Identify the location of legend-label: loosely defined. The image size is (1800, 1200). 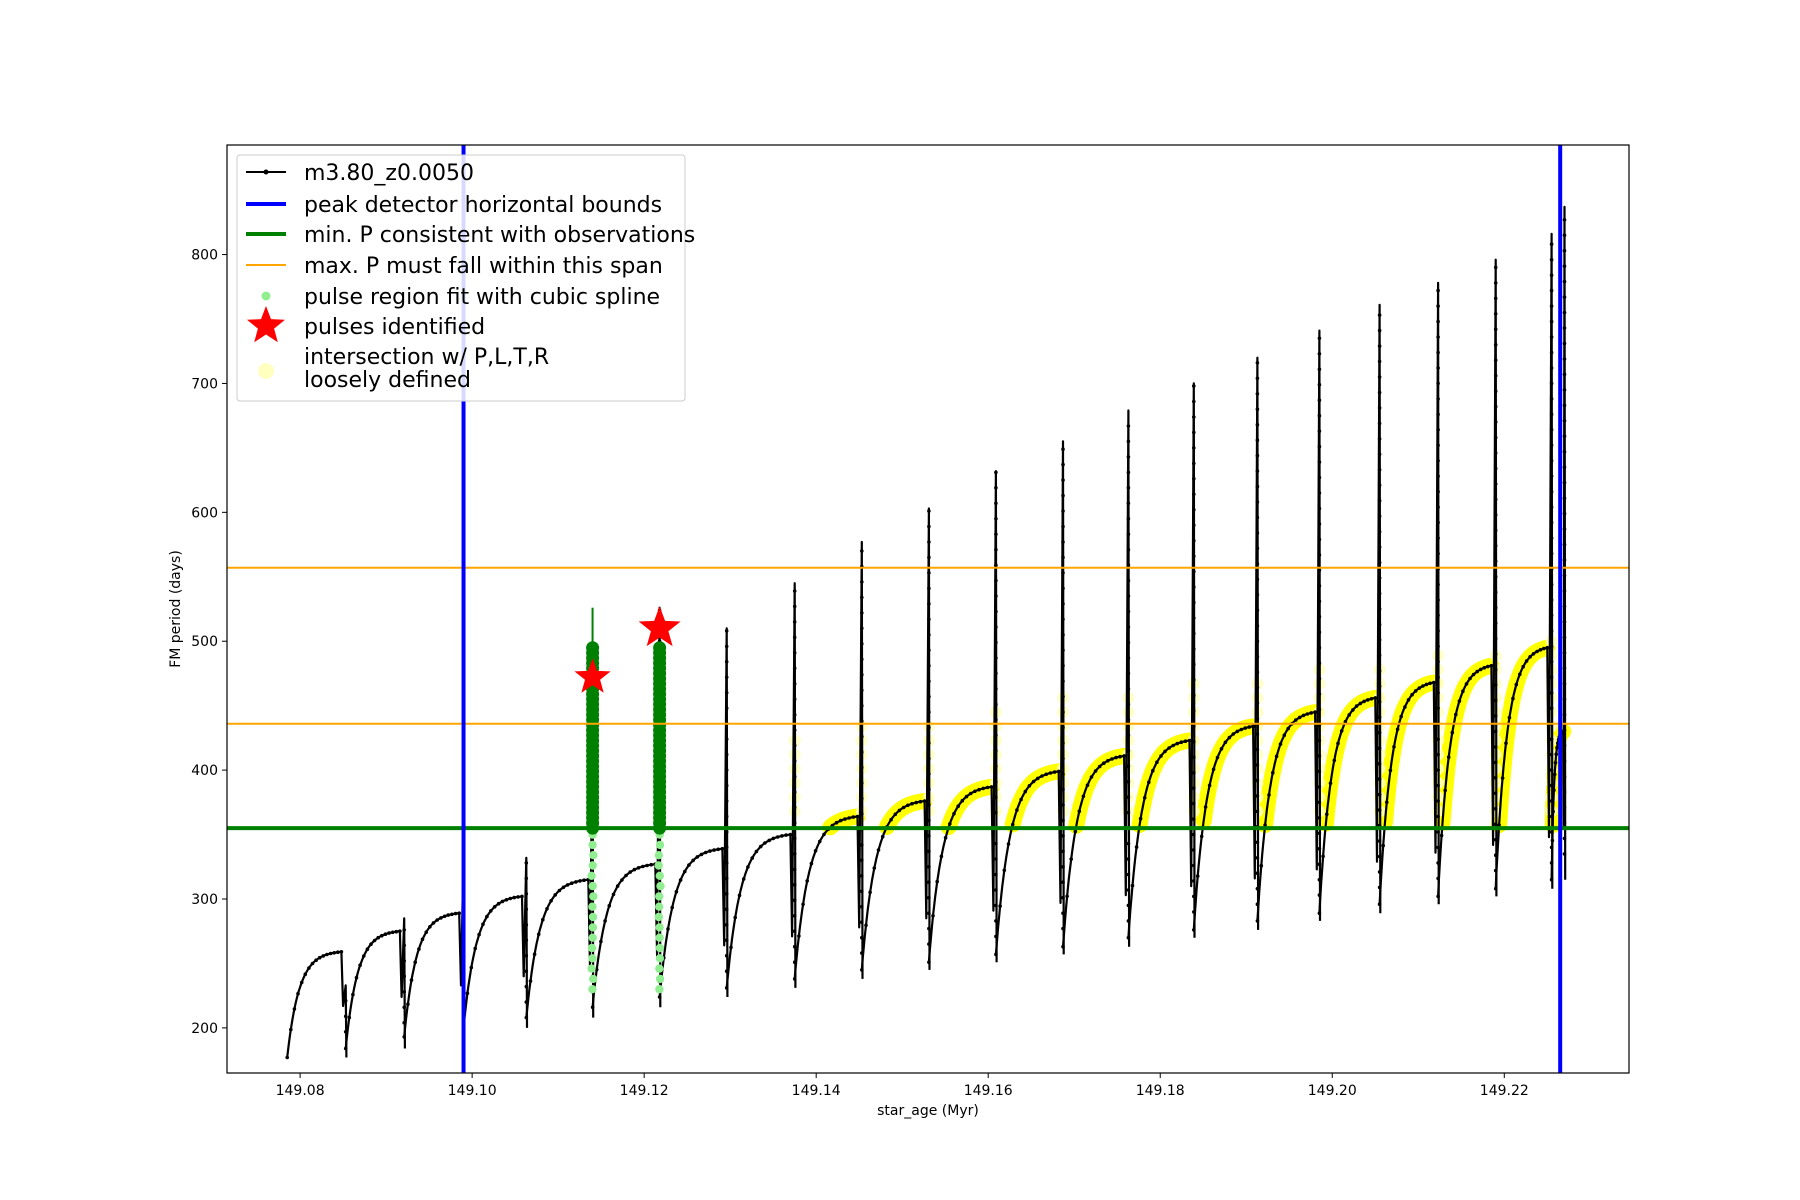
(387, 380).